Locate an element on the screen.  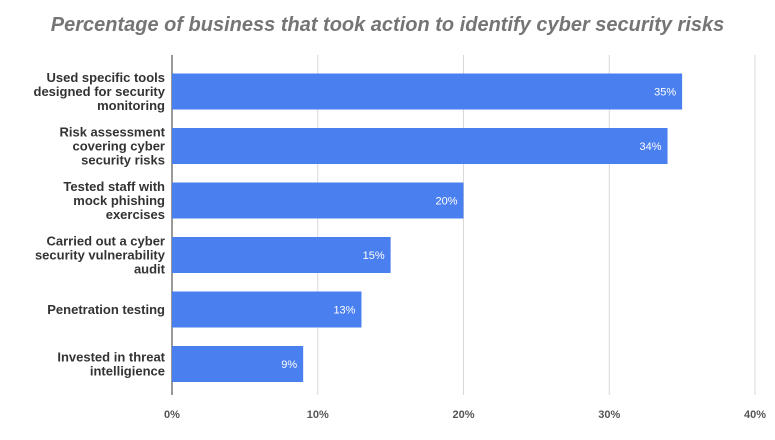
x-axis-ticks: 0% 10% 20% 30% 40% is located at coordinates (465, 415).